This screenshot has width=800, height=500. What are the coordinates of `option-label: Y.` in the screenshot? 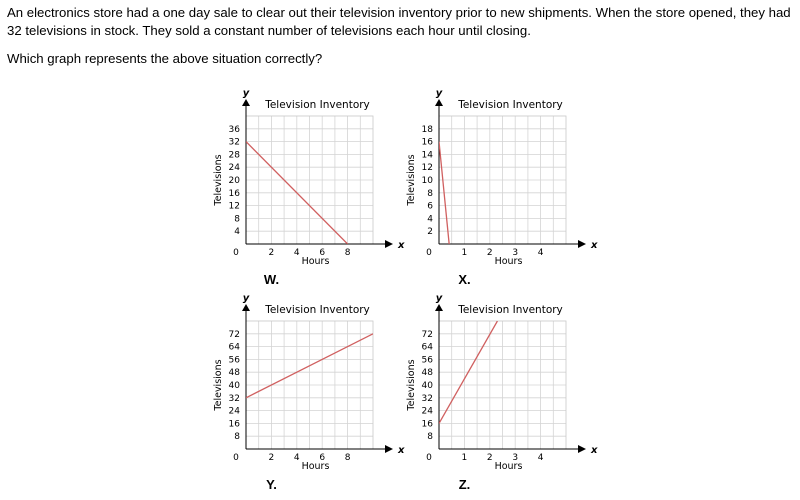 It's located at (271, 484).